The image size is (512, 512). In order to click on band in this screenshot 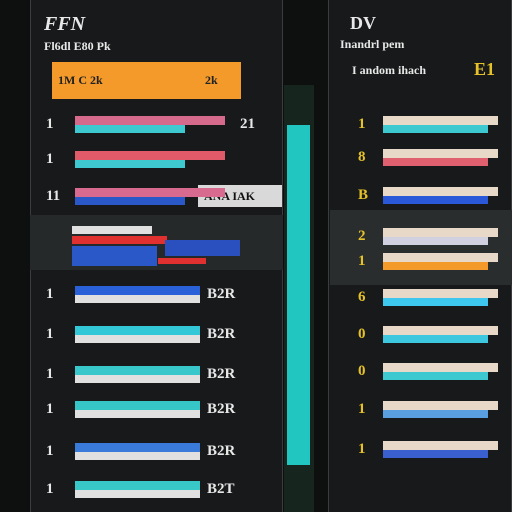, I will do `click(421, 247)`.